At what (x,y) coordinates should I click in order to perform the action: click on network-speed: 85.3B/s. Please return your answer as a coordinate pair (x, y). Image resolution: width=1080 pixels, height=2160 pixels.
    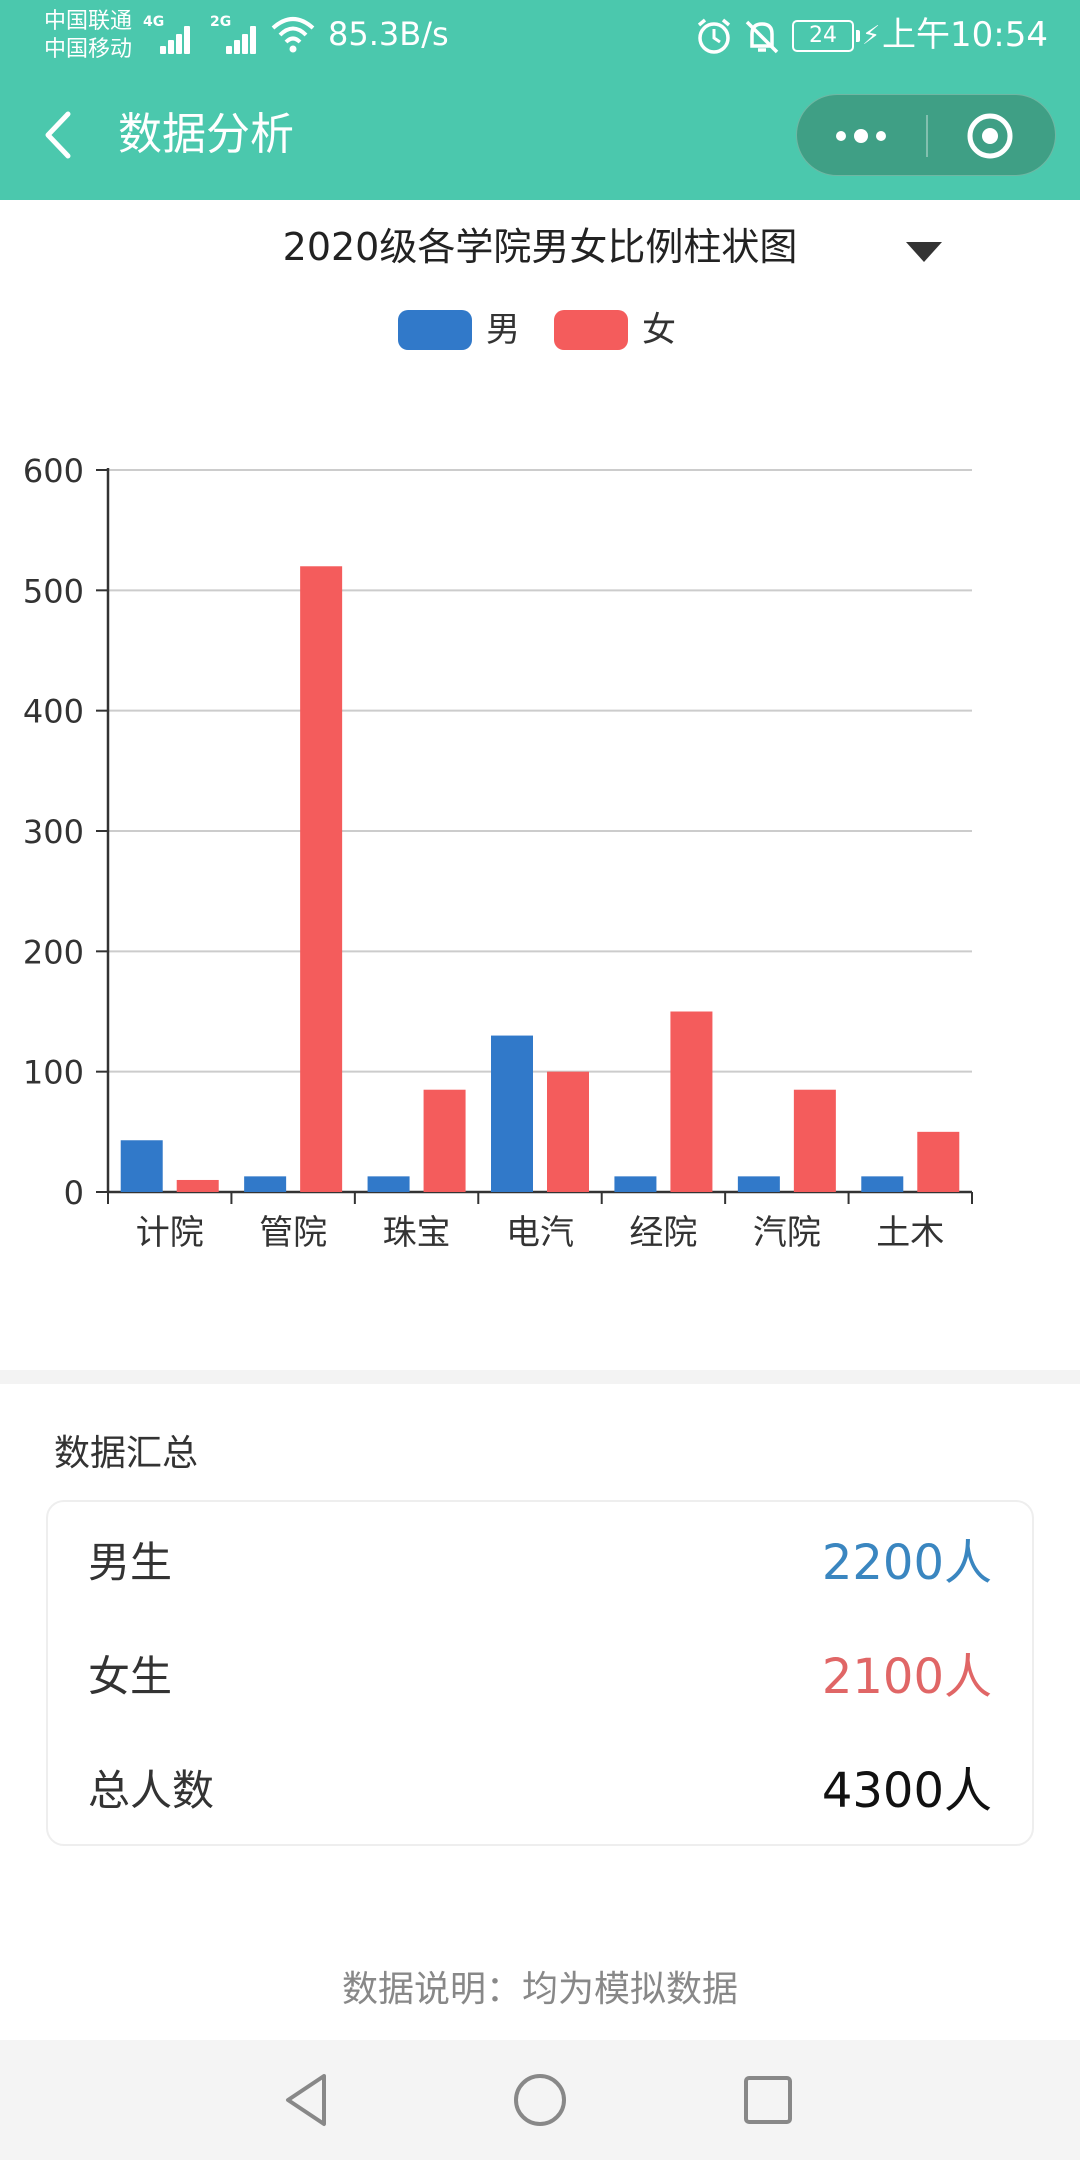
    Looking at the image, I should click on (388, 34).